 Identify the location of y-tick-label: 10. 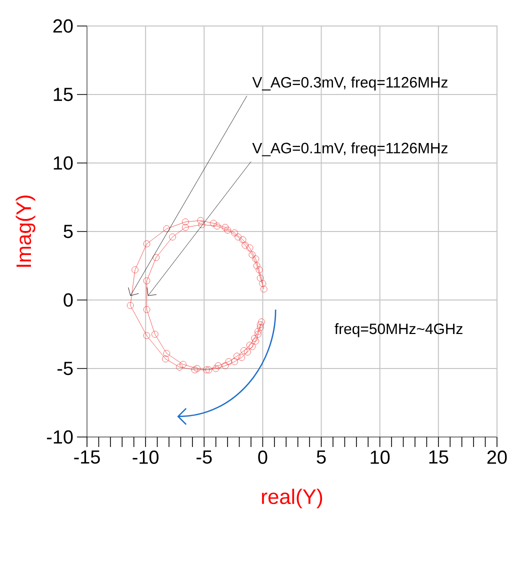
(63, 163).